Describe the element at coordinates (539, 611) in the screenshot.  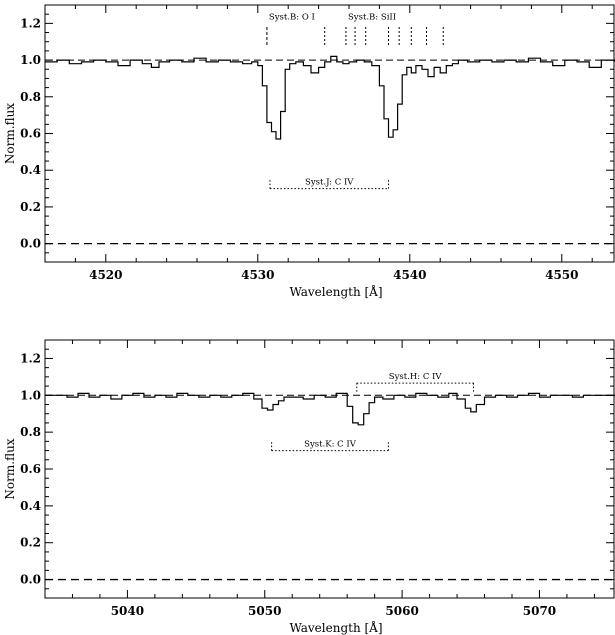
I see `x-tick-label: 5070` at that location.